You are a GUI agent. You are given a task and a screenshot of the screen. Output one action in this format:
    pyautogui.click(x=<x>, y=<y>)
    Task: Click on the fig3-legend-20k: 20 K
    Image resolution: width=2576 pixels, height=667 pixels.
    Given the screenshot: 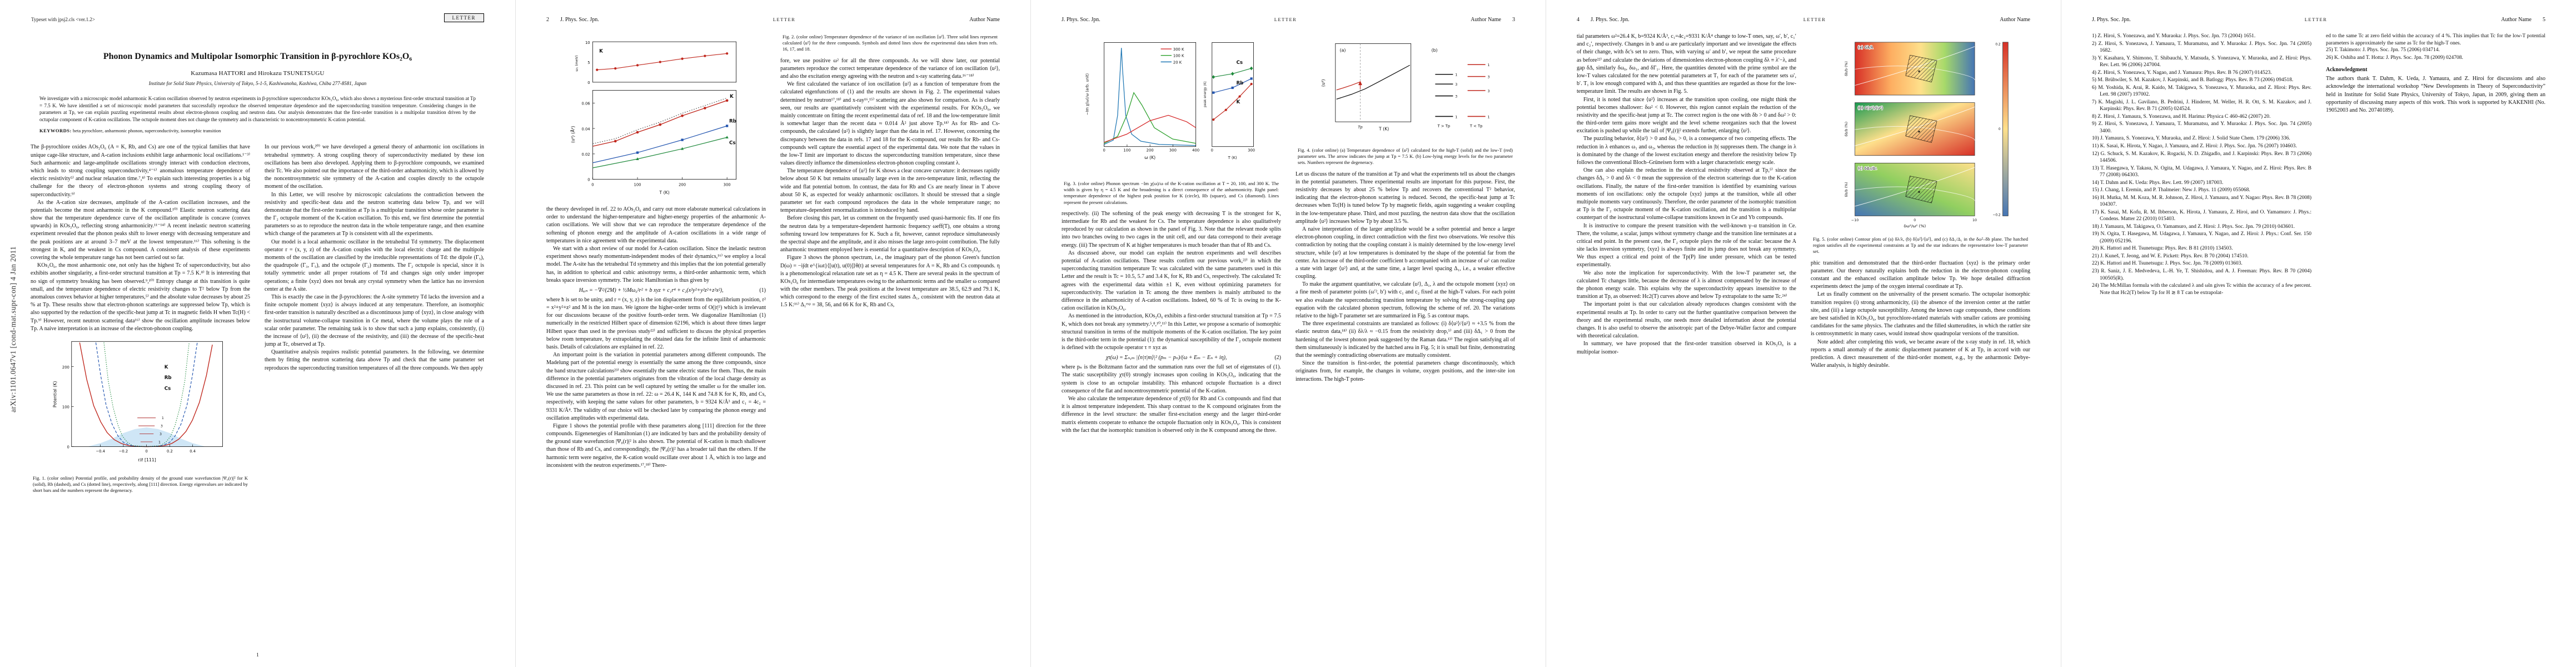 What is the action you would take?
    pyautogui.click(x=1177, y=62)
    